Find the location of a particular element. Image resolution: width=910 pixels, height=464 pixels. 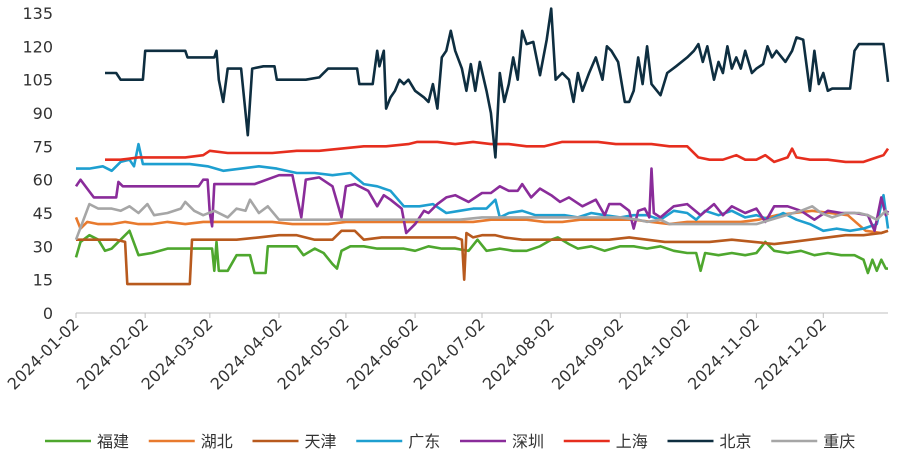

legend: 福建 湖北 天津 广东 深圳 上海 北京 重庆 is located at coordinates (450, 441).